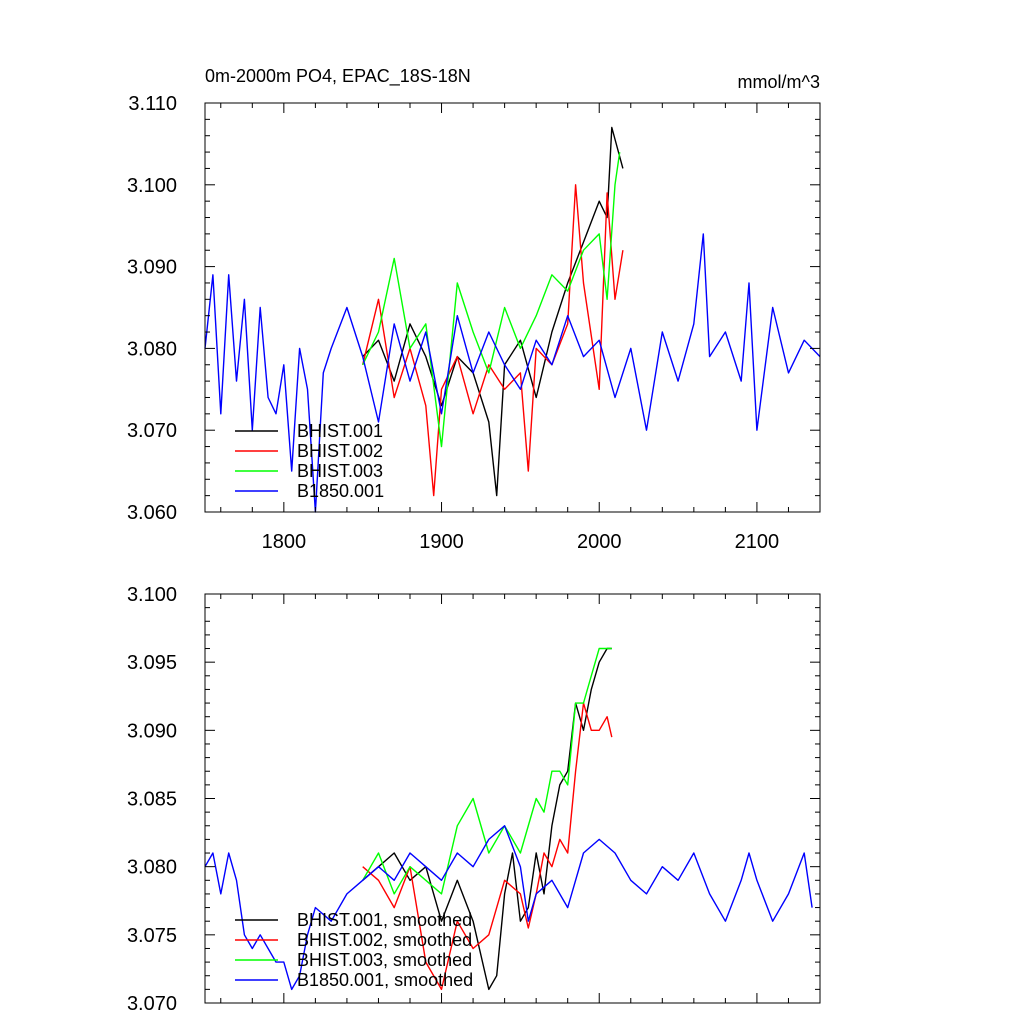 The height and width of the screenshot is (1024, 1024). Describe the element at coordinates (152, 513) in the screenshot. I see `y-tick-label: 3.060` at that location.